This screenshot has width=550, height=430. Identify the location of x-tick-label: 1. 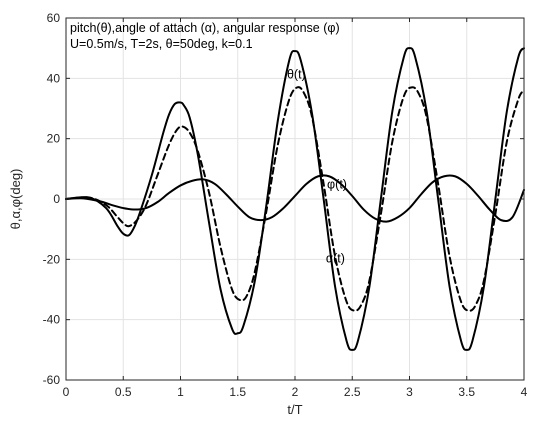
(180, 392).